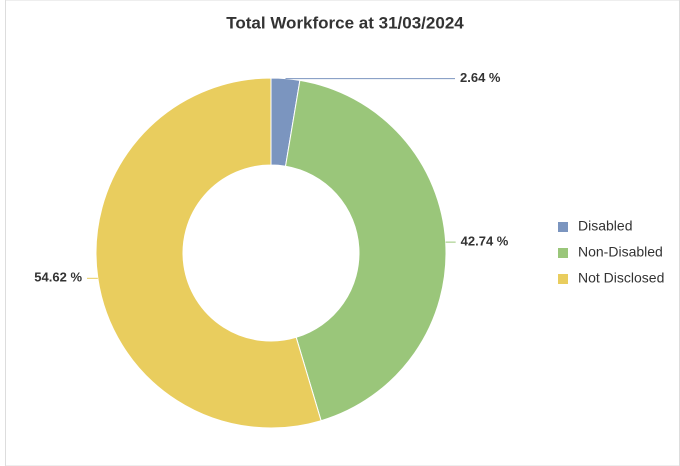 Image resolution: width=680 pixels, height=466 pixels. I want to click on legend-label: Not Disclosed, so click(621, 278).